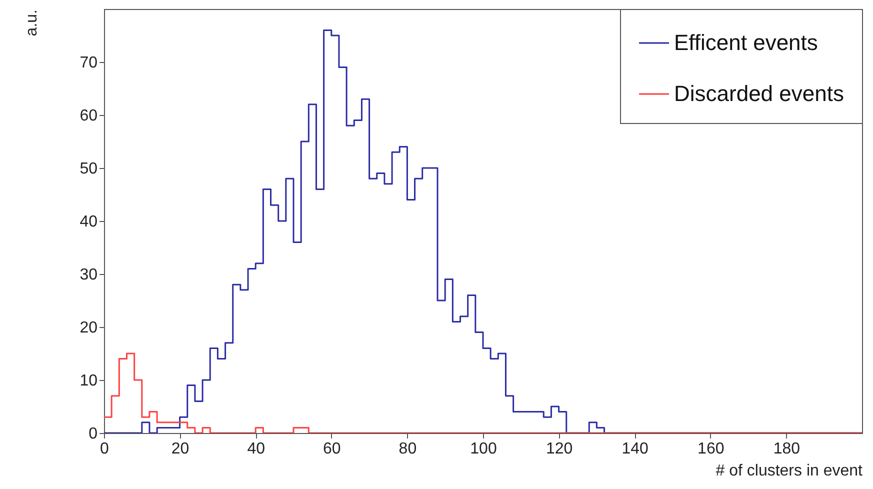 Image resolution: width=873 pixels, height=489 pixels. What do you see at coordinates (332, 449) in the screenshot?
I see `x-tick-label: 60` at bounding box center [332, 449].